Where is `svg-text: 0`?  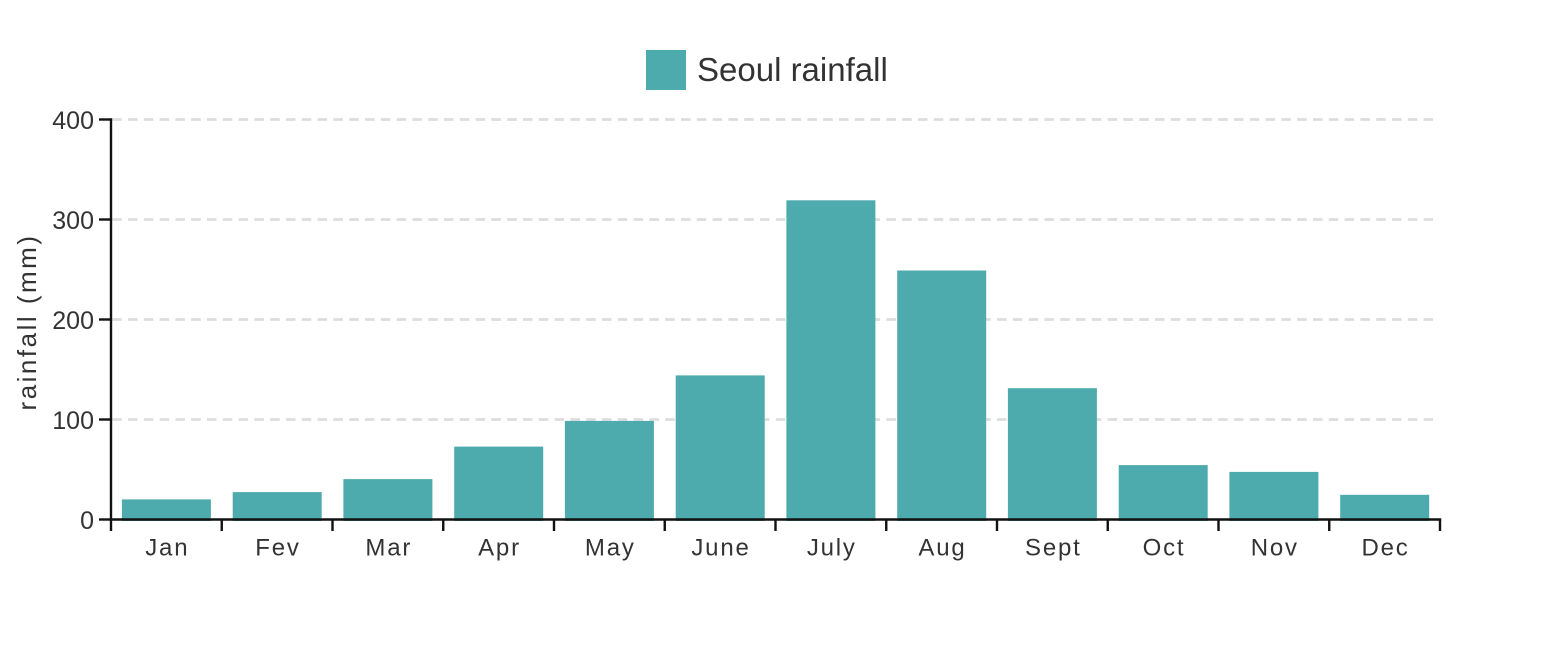 svg-text: 0 is located at coordinates (87, 521).